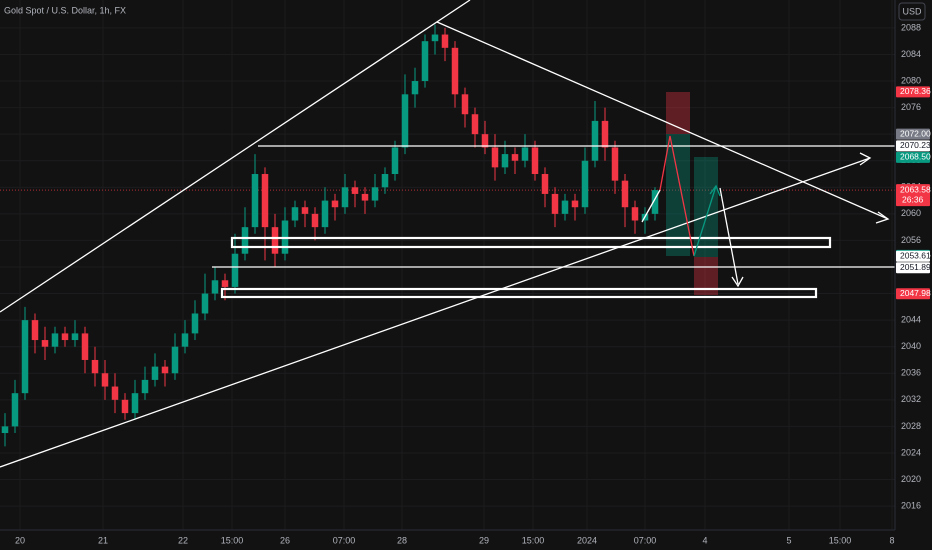 The image size is (932, 550). Describe the element at coordinates (911, 27) in the screenshot. I see `y-tick-label: 2088` at that location.